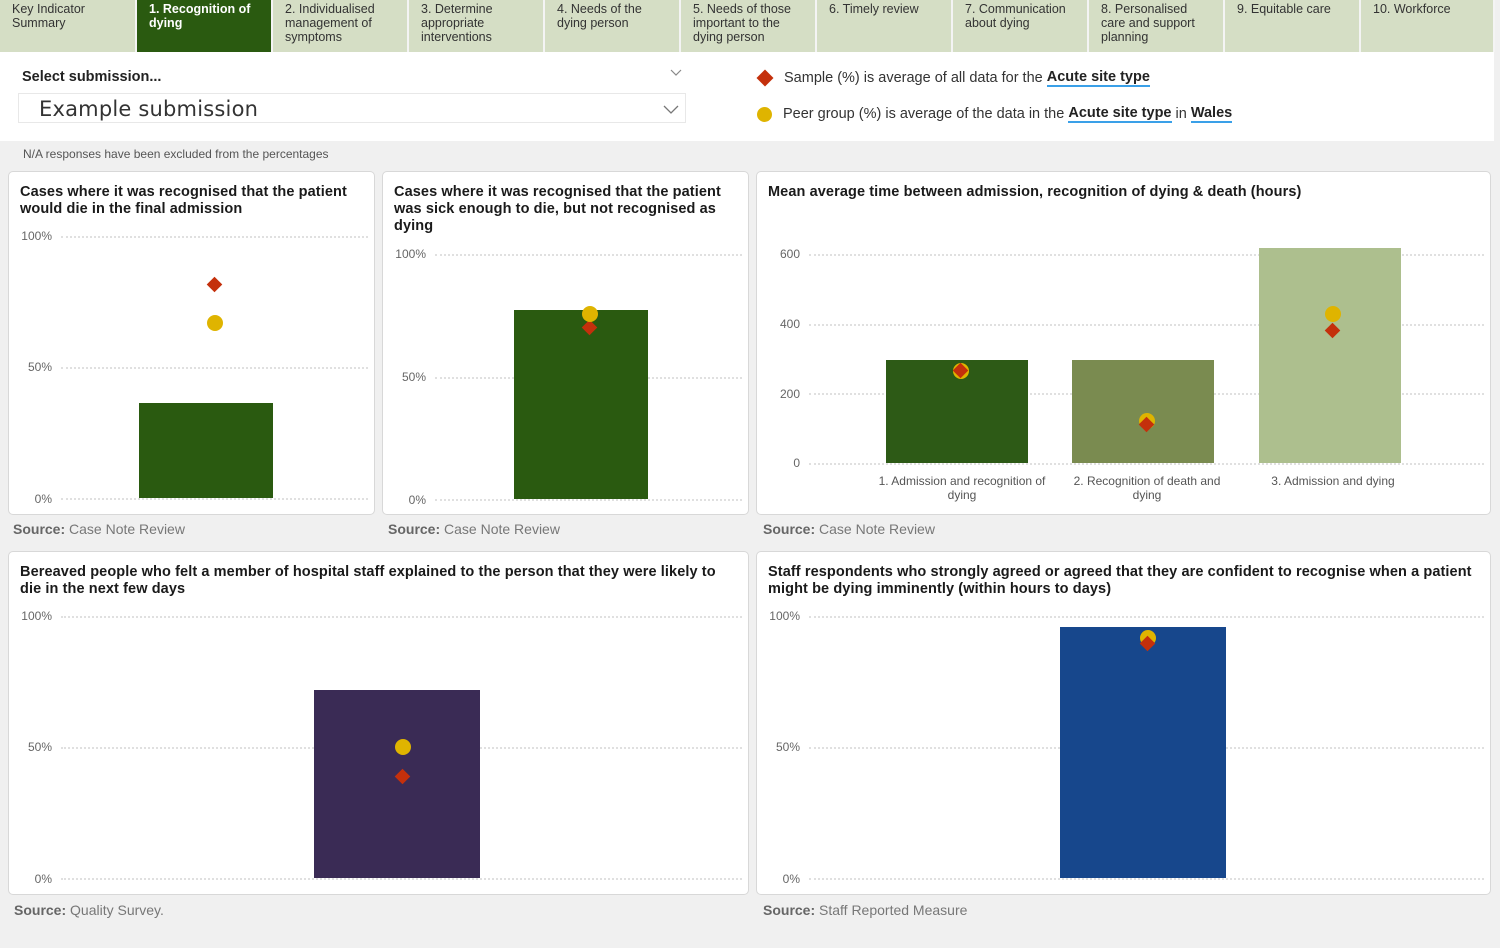 Image resolution: width=1500 pixels, height=948 pixels. Describe the element at coordinates (962, 488) in the screenshot. I see `x-axis-label: 1. Admission and recognition of dying` at that location.